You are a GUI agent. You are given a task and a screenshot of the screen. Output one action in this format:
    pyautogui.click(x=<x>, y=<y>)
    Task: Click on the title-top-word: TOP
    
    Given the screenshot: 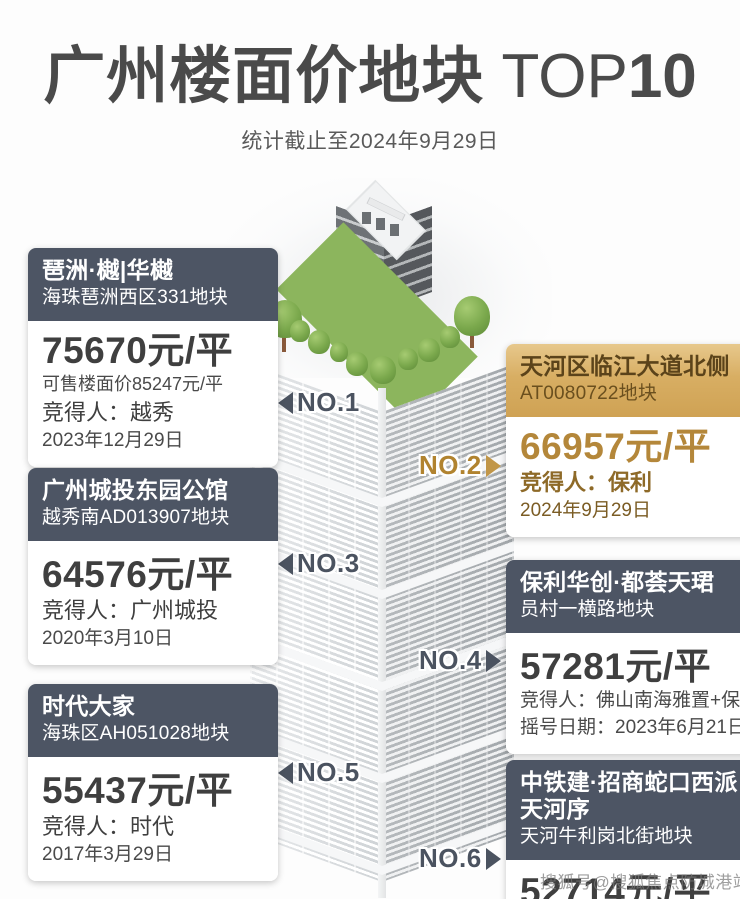 What is the action you would take?
    pyautogui.click(x=564, y=76)
    